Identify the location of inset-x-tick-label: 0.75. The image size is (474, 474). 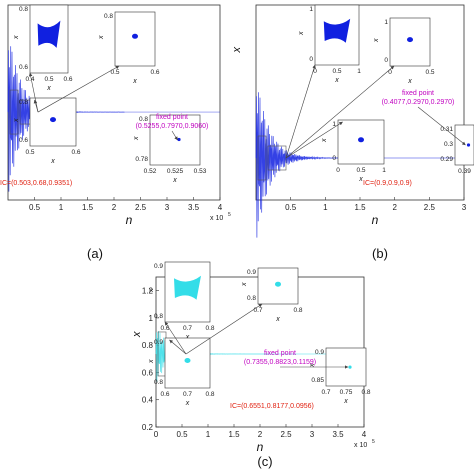
(346, 392).